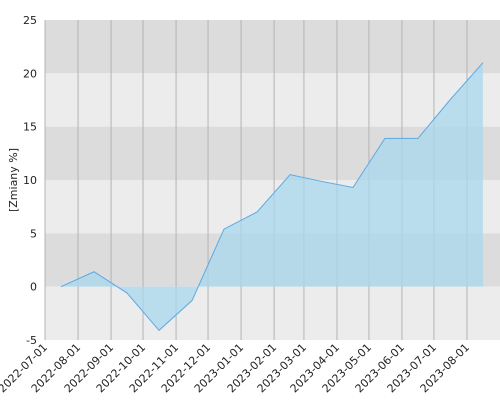 The width and height of the screenshot is (500, 400). I want to click on y-tick-label: 25, so click(30, 20).